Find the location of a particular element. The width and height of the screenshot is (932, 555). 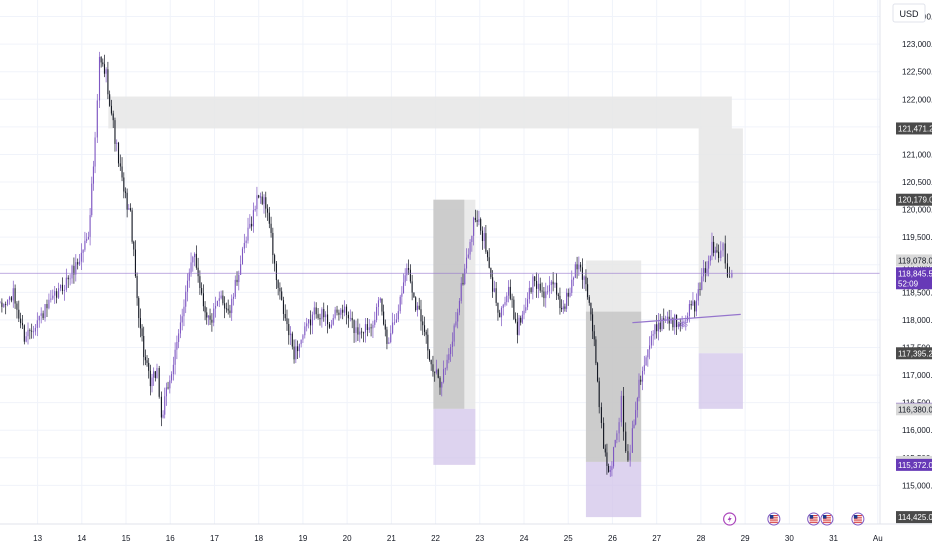

lightning-bolt is located at coordinates (729, 519).